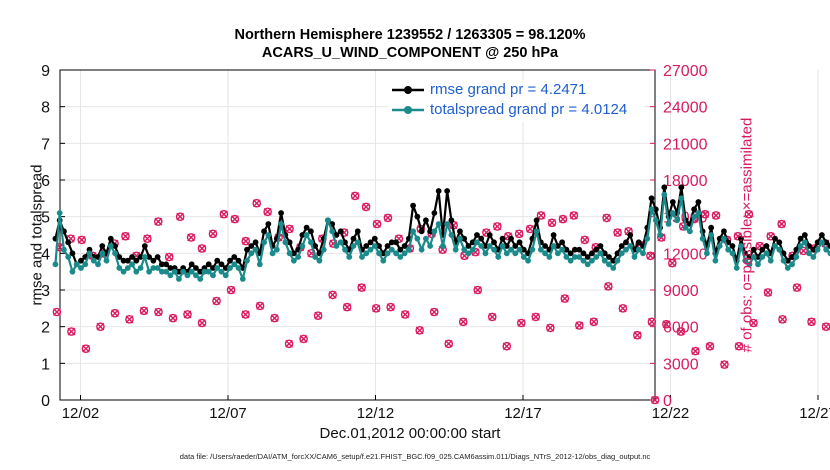 This screenshot has height=470, width=830. I want to click on y-tick-label: 3, so click(45, 291).